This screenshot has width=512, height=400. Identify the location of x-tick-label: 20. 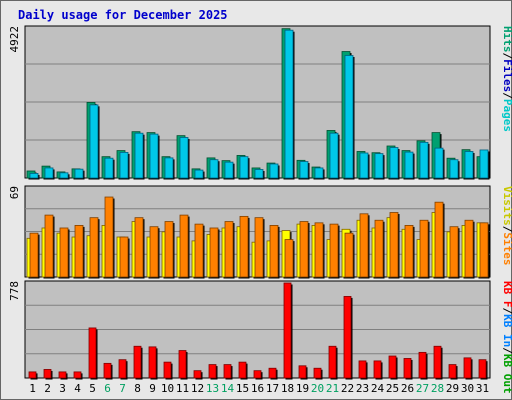
(317, 388).